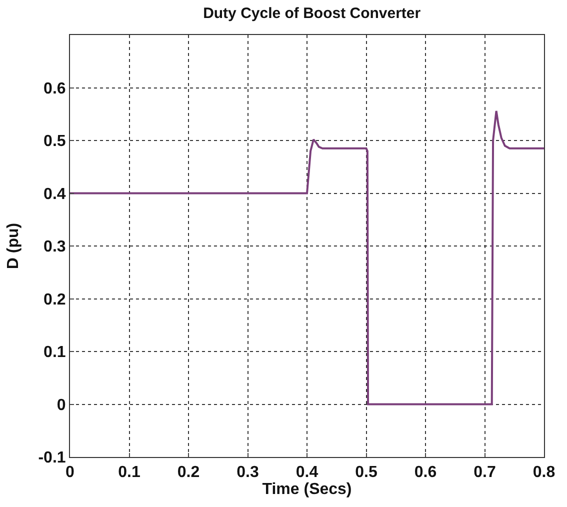 This screenshot has height=507, width=567. Describe the element at coordinates (55, 194) in the screenshot. I see `y-tick-label: 0.4` at that location.